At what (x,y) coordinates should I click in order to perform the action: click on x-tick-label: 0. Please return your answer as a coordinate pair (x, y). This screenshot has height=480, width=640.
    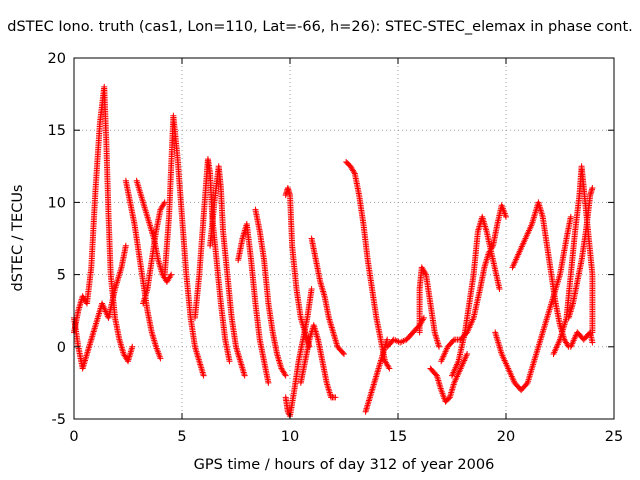
    Looking at the image, I should click on (73, 437).